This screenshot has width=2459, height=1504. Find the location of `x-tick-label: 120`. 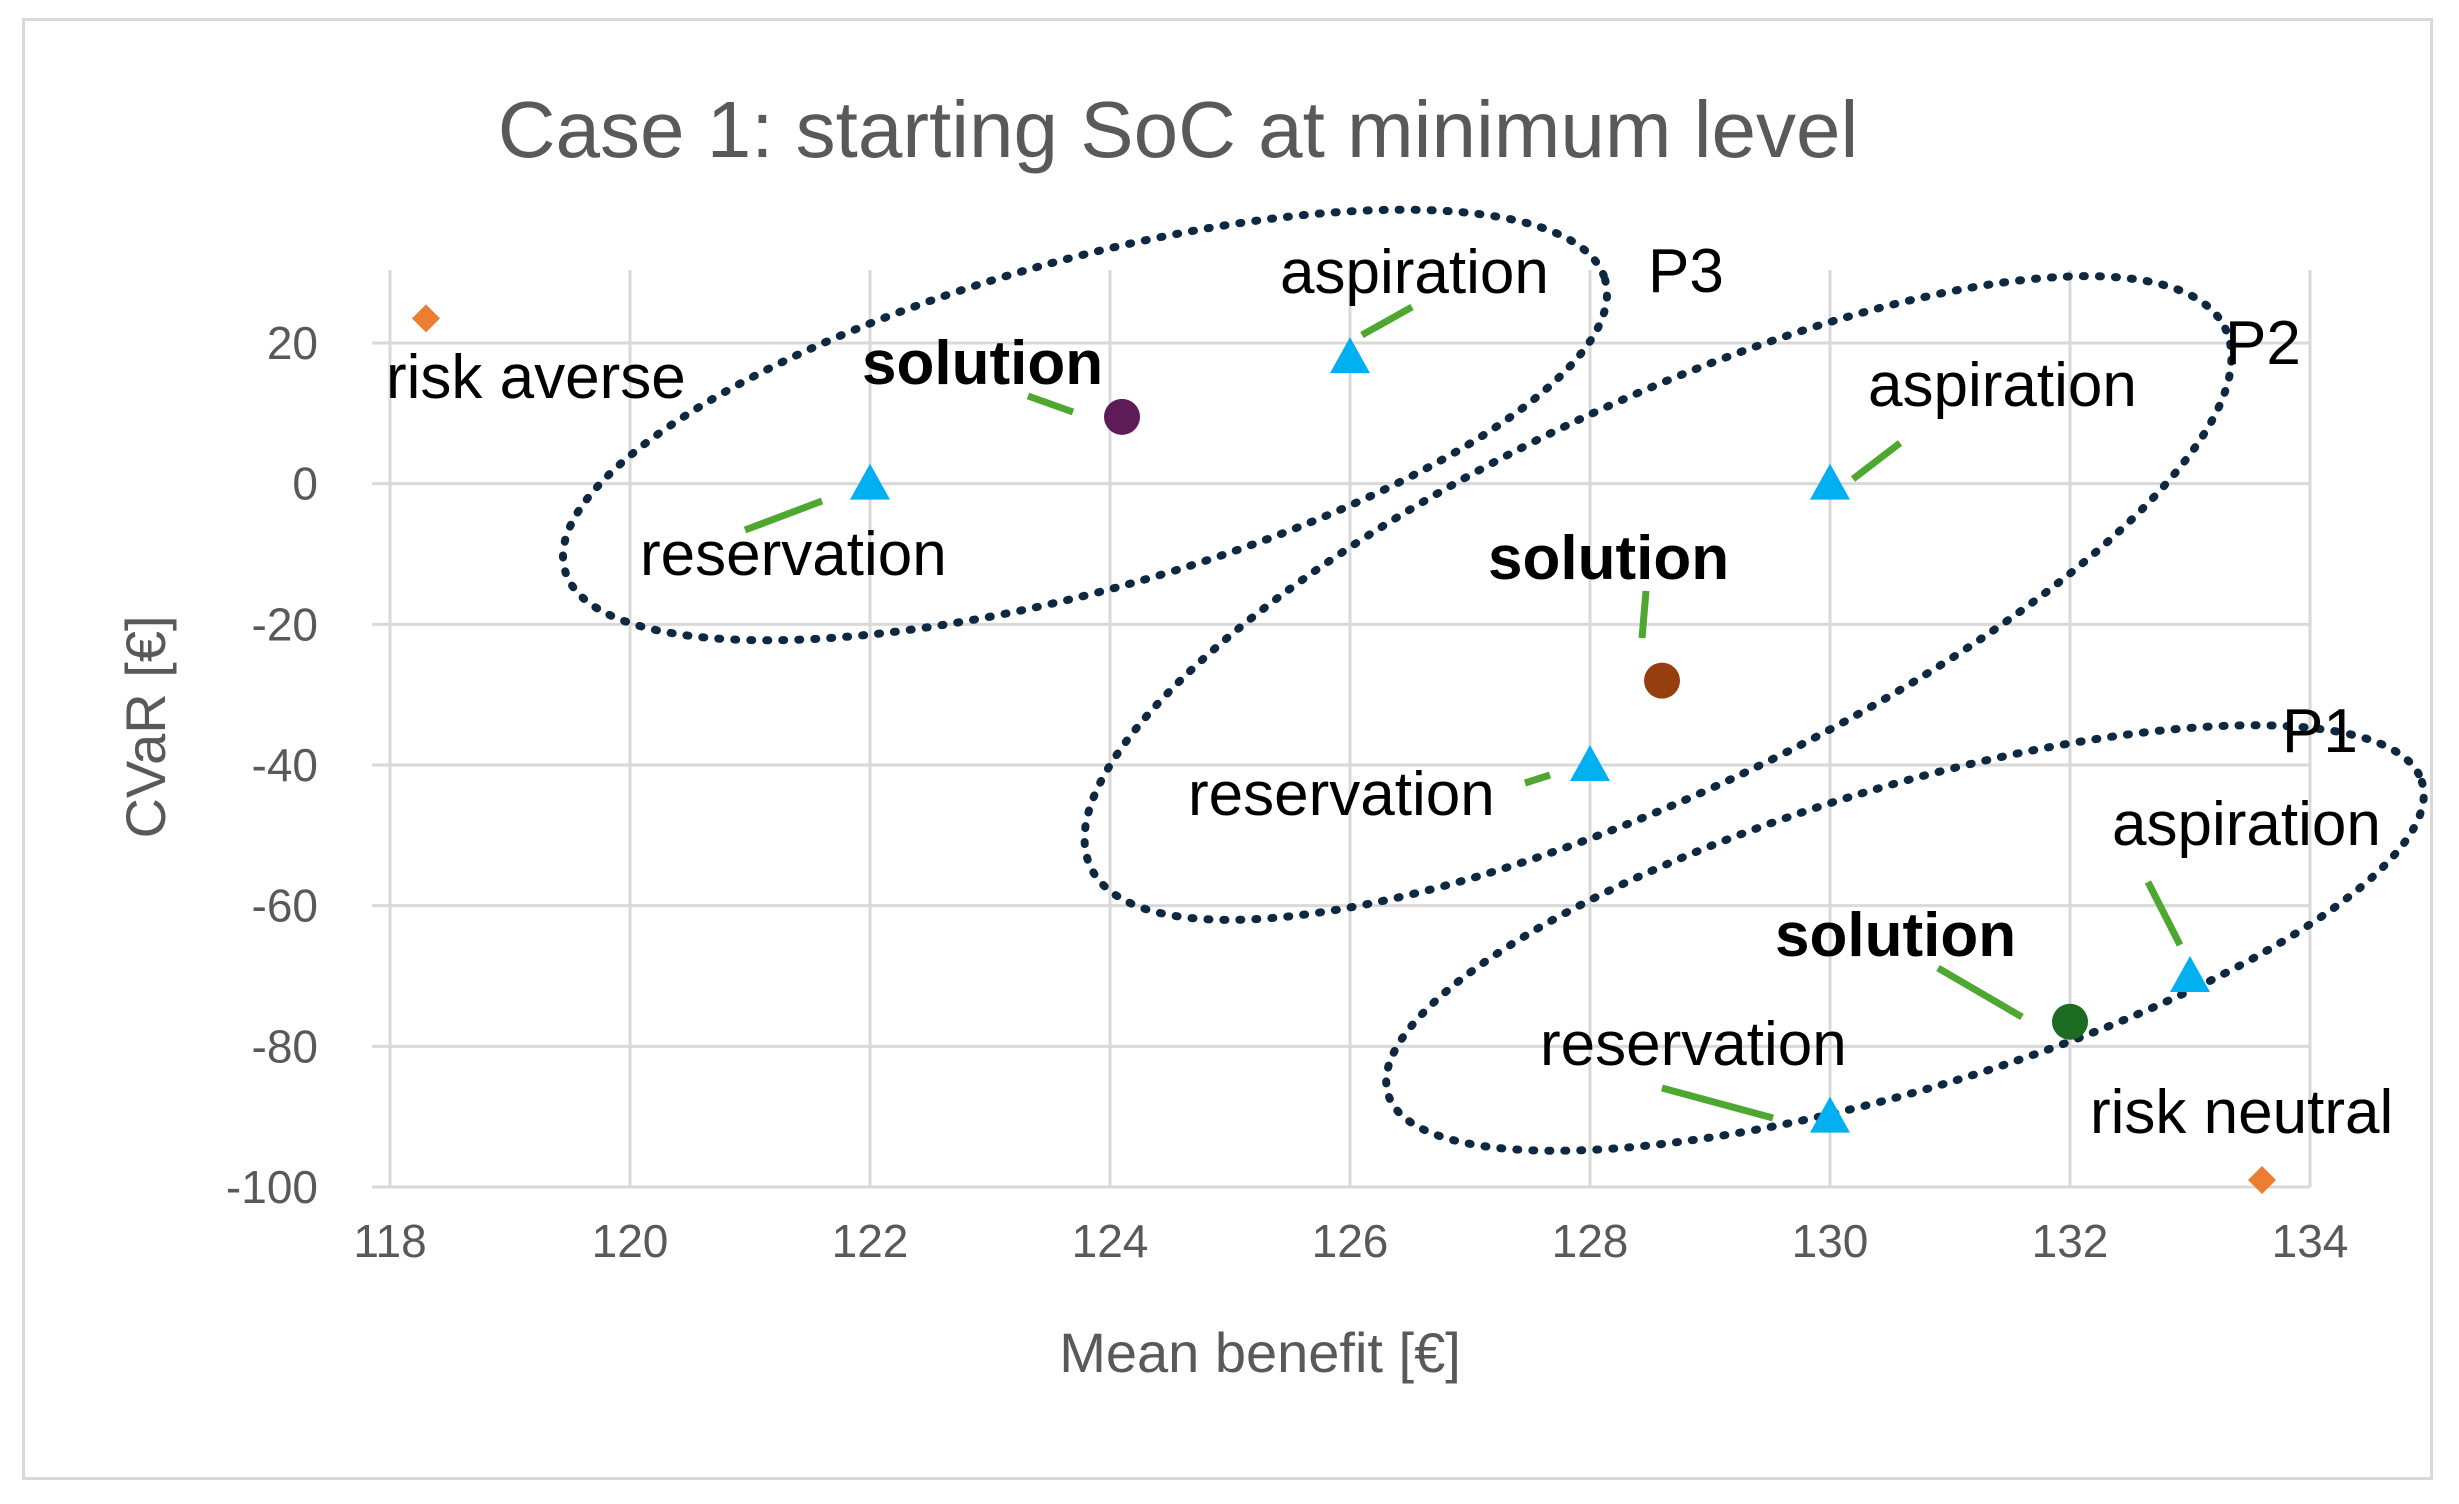

x-tick-label: 120 is located at coordinates (630, 1241).